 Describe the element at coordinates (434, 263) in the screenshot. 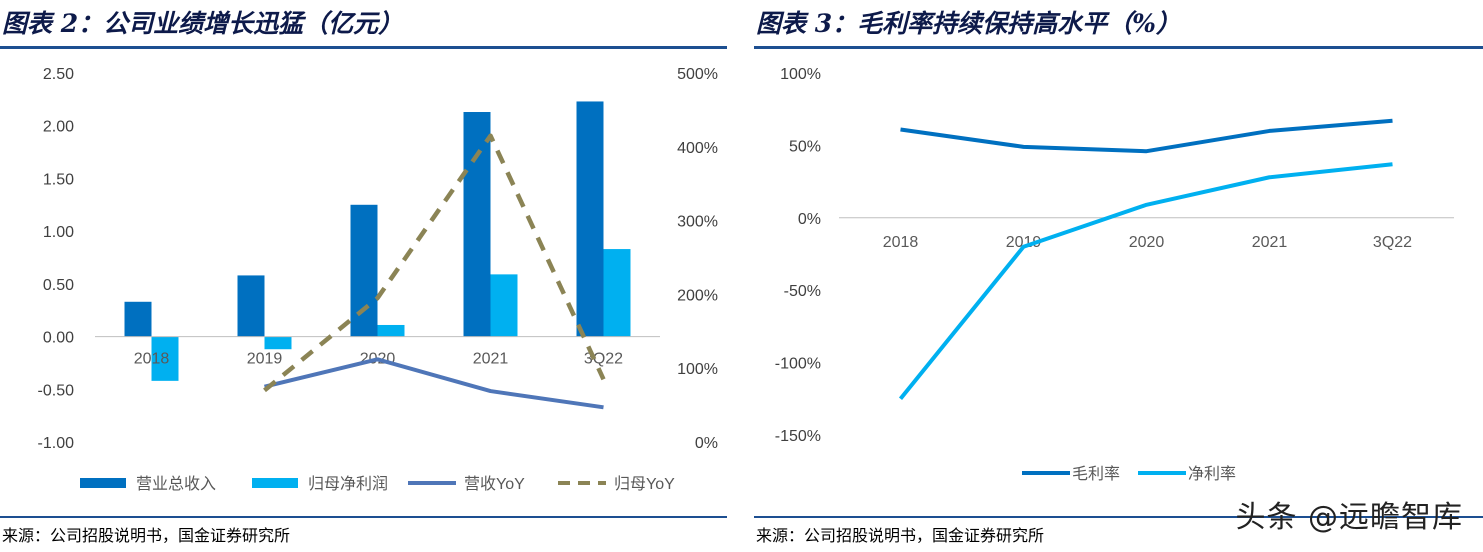

I see `line-net-profit-yoy` at that location.